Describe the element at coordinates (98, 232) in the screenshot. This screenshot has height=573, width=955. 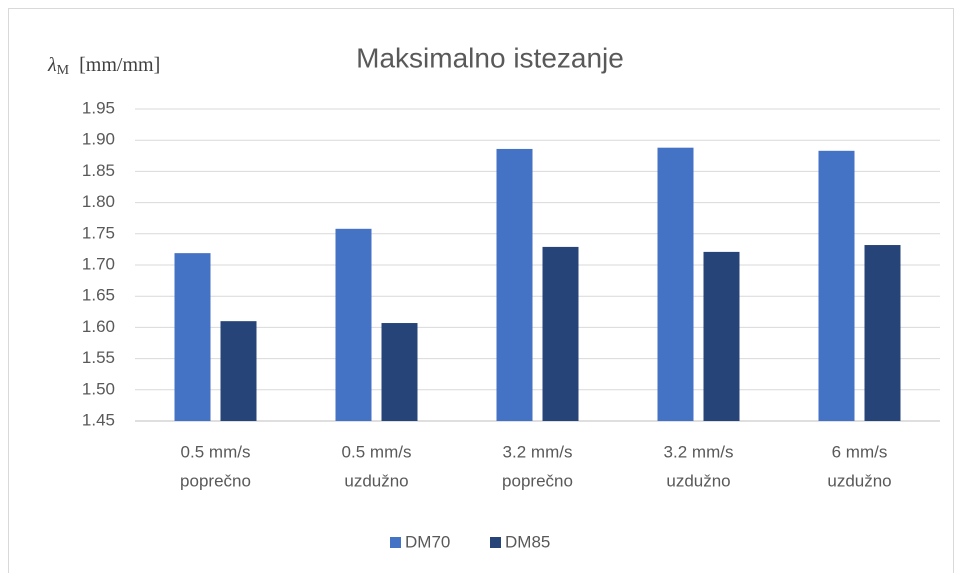
I see `y-tick-label: 1.75` at that location.